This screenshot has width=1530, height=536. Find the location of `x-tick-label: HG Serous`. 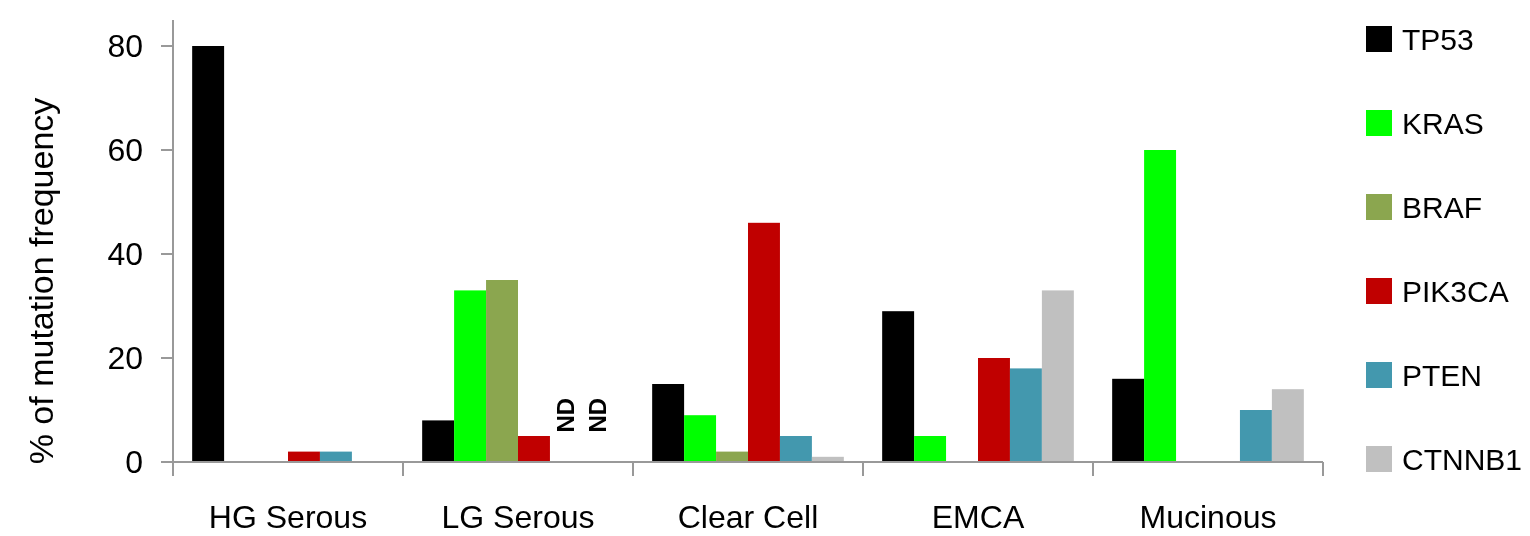

x-tick-label: HG Serous is located at coordinates (288, 517).